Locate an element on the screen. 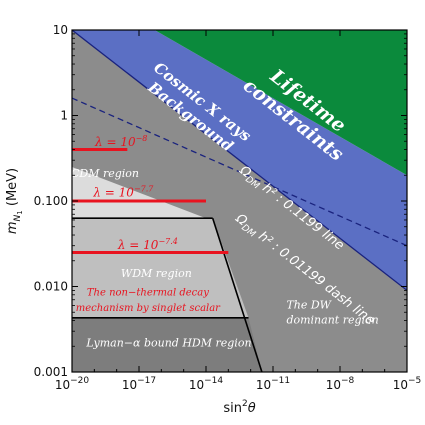 This screenshot has width=425, height=425. label-the-dw-dominant-region: The DW dominant region is located at coordinates (332, 313).